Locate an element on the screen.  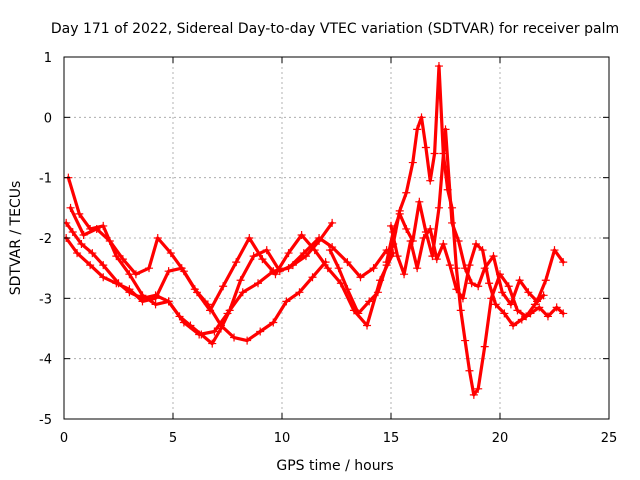
y-tick-label: -4 is located at coordinates (45, 360).